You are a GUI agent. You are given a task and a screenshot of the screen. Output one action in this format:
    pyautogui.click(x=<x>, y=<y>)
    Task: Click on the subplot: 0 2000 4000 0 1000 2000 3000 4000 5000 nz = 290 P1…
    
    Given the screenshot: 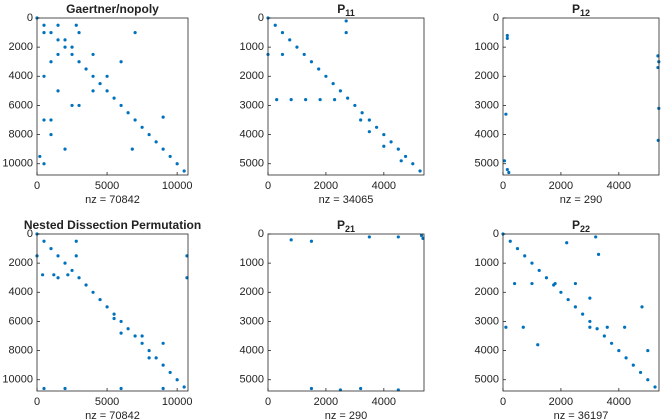 What is the action you would take?
    pyautogui.click(x=568, y=104)
    